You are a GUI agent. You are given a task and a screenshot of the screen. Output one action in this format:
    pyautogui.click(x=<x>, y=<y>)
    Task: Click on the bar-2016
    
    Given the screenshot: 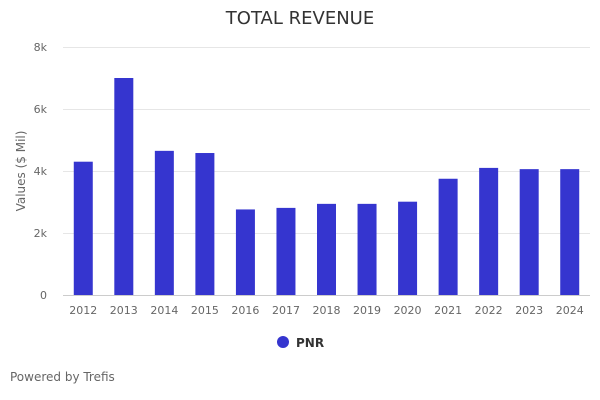 What is the action you would take?
    pyautogui.click(x=245, y=252)
    